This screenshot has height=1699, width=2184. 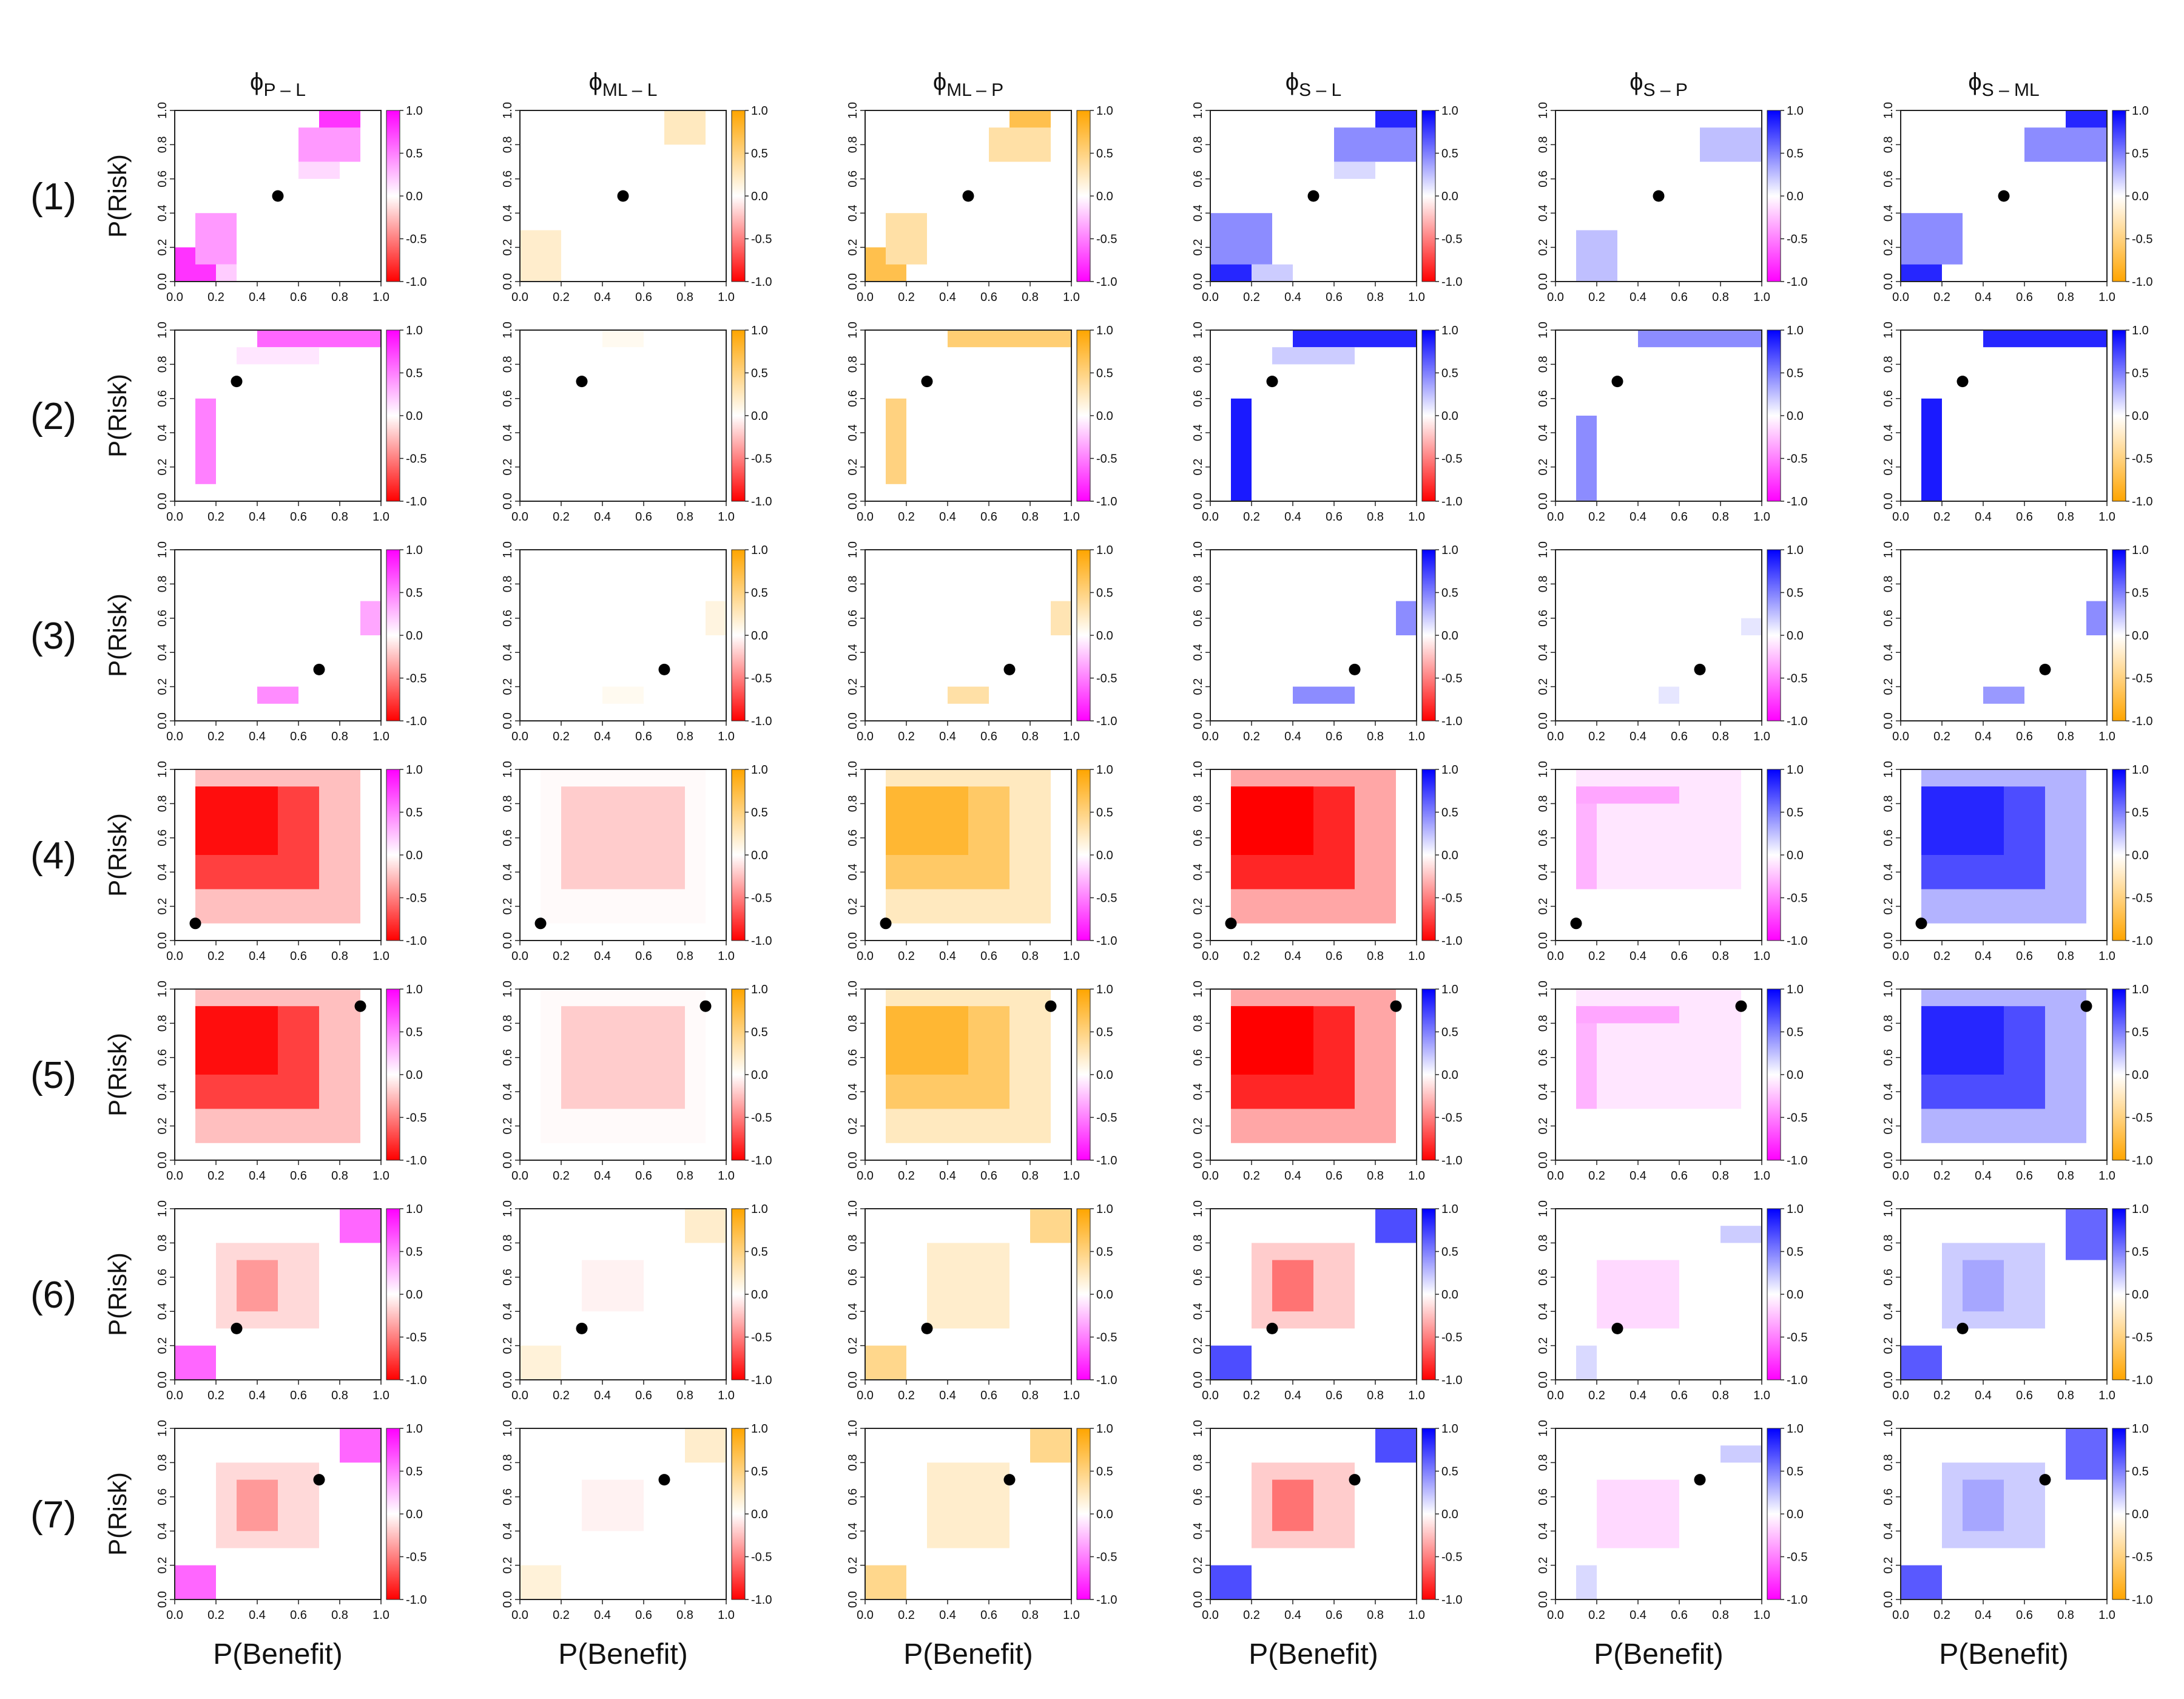 I want to click on row-label: (5), so click(x=53, y=1075).